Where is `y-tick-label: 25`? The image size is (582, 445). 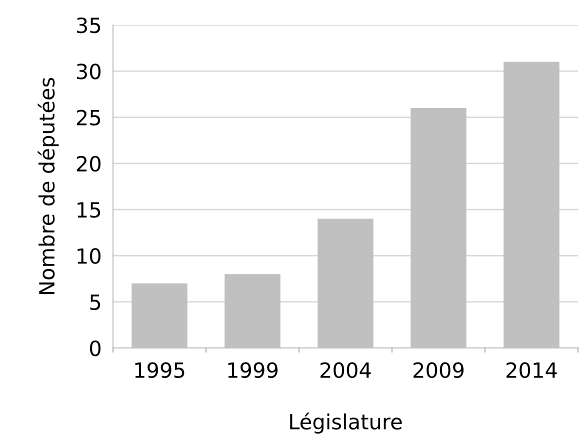
y-tick-label: 25 is located at coordinates (88, 118).